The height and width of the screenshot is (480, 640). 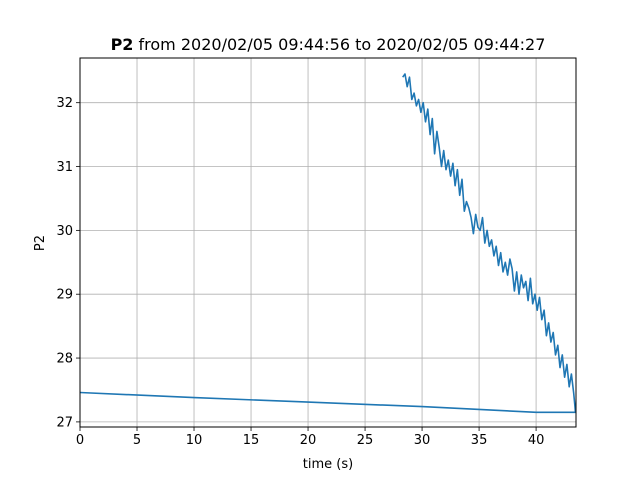 I want to click on x-tick-label: 40, so click(x=536, y=440).